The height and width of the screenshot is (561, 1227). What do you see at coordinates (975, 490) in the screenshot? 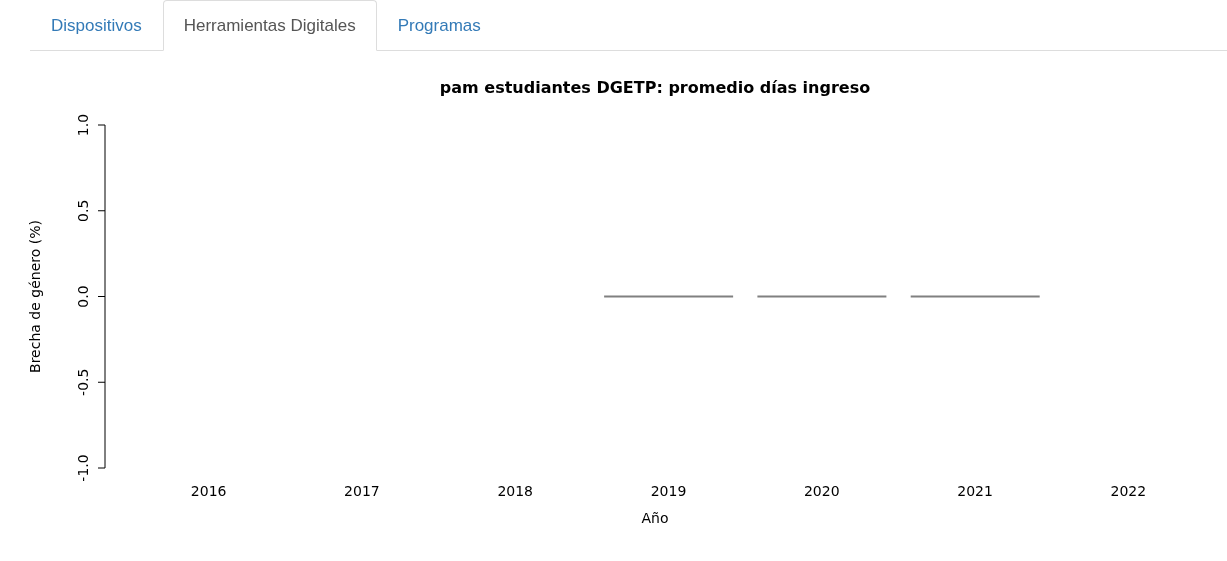
I see `x-tick-label: 2021` at bounding box center [975, 490].